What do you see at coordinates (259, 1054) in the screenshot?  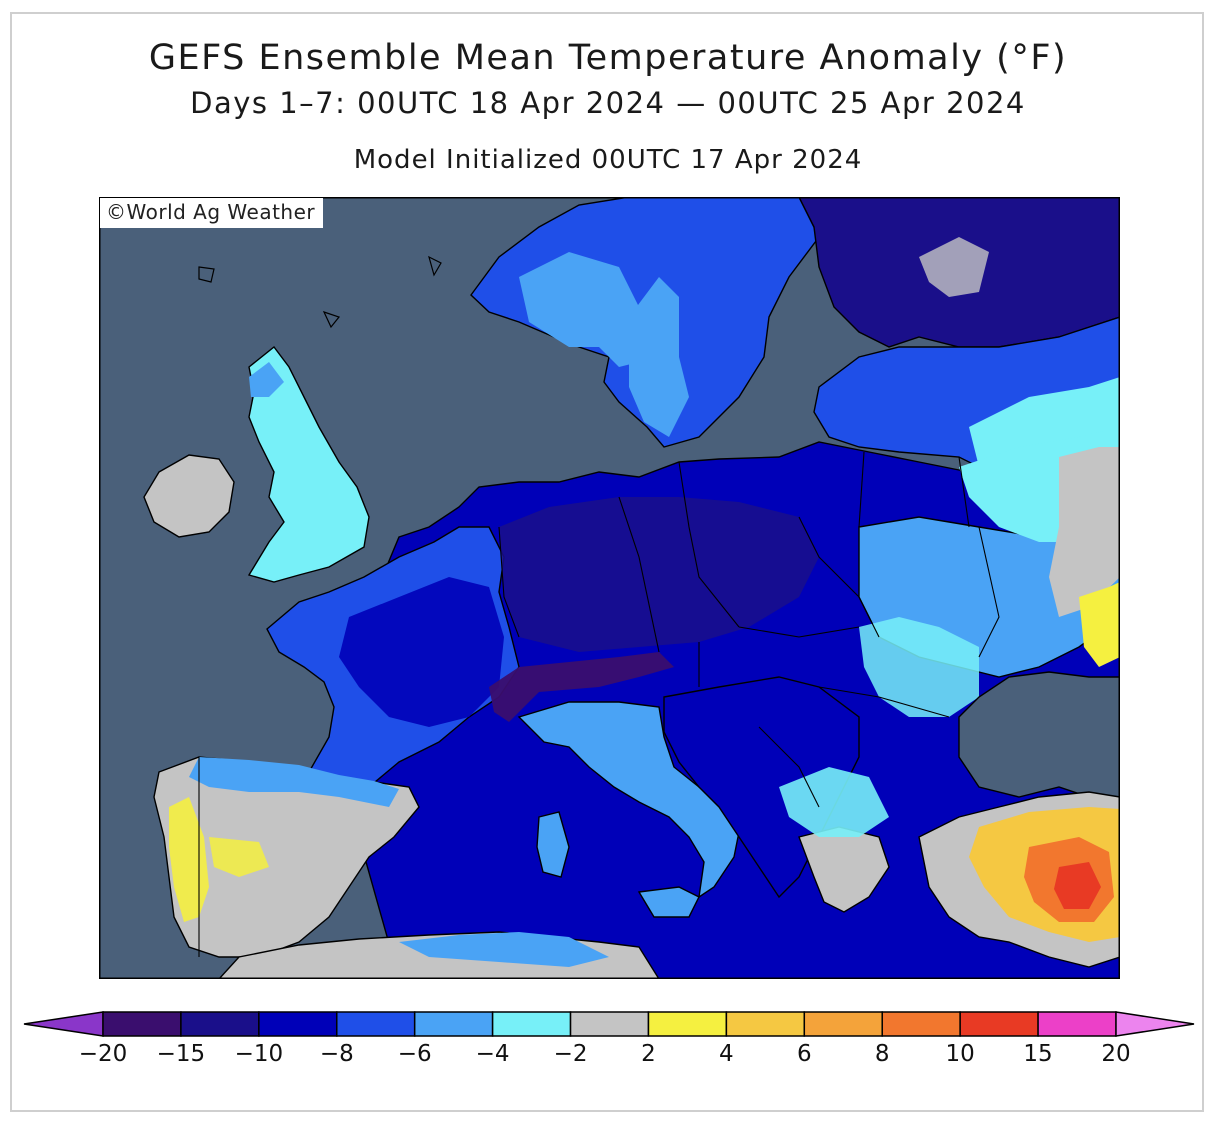 I see `colorbar-tick-label: −10` at bounding box center [259, 1054].